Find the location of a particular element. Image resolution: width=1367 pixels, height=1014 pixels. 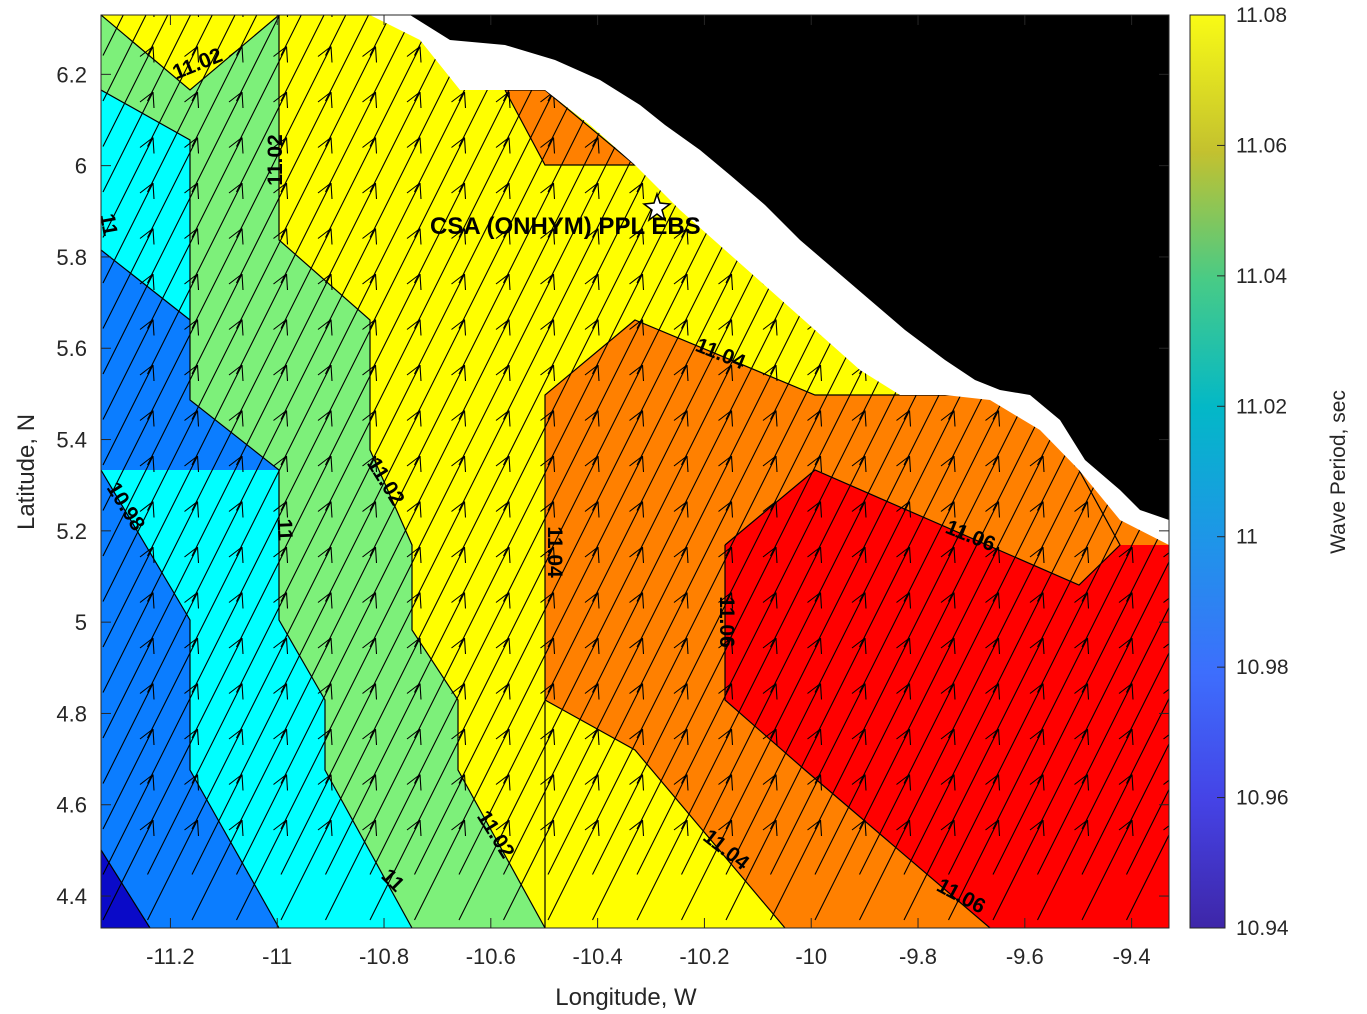

contour-label: 11.02 is located at coordinates (275, 159).